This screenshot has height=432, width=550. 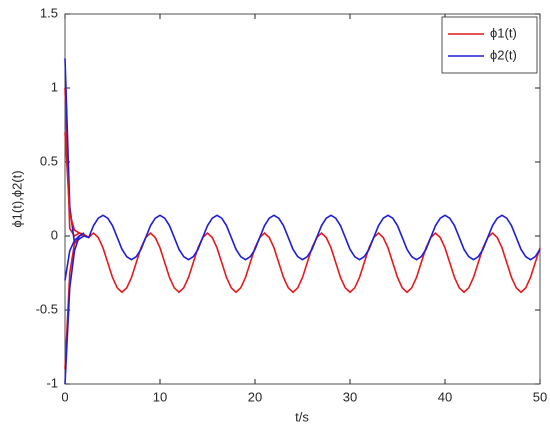 What do you see at coordinates (255, 396) in the screenshot?
I see `x-tick-label: 20` at bounding box center [255, 396].